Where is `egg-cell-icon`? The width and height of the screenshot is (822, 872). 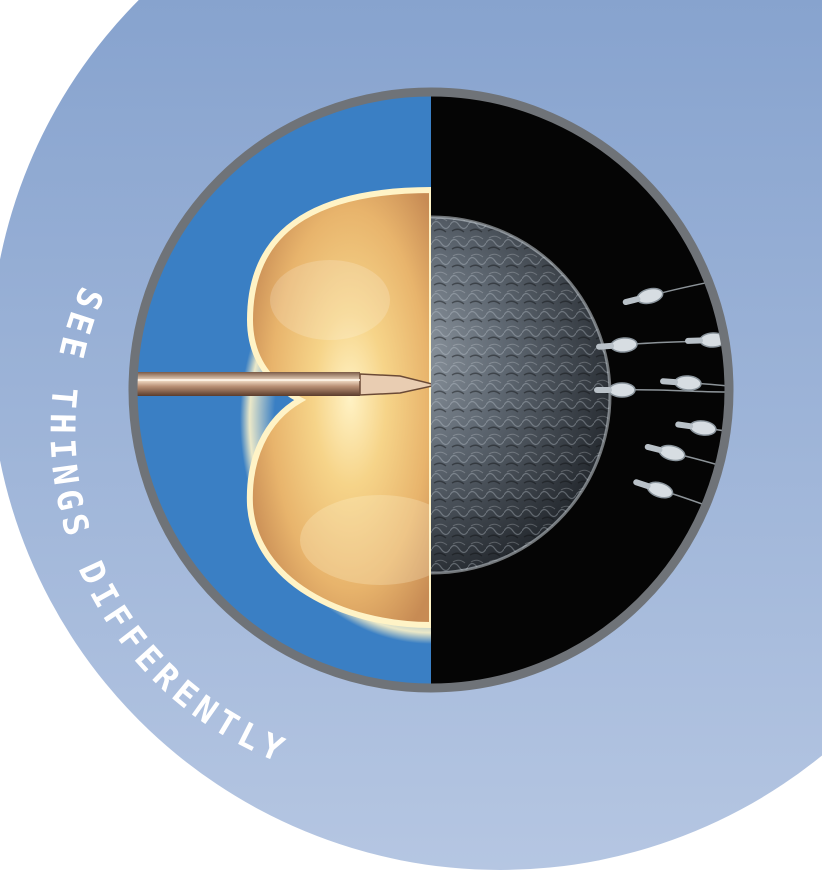
egg-cell-icon is located at coordinates (335, 415).